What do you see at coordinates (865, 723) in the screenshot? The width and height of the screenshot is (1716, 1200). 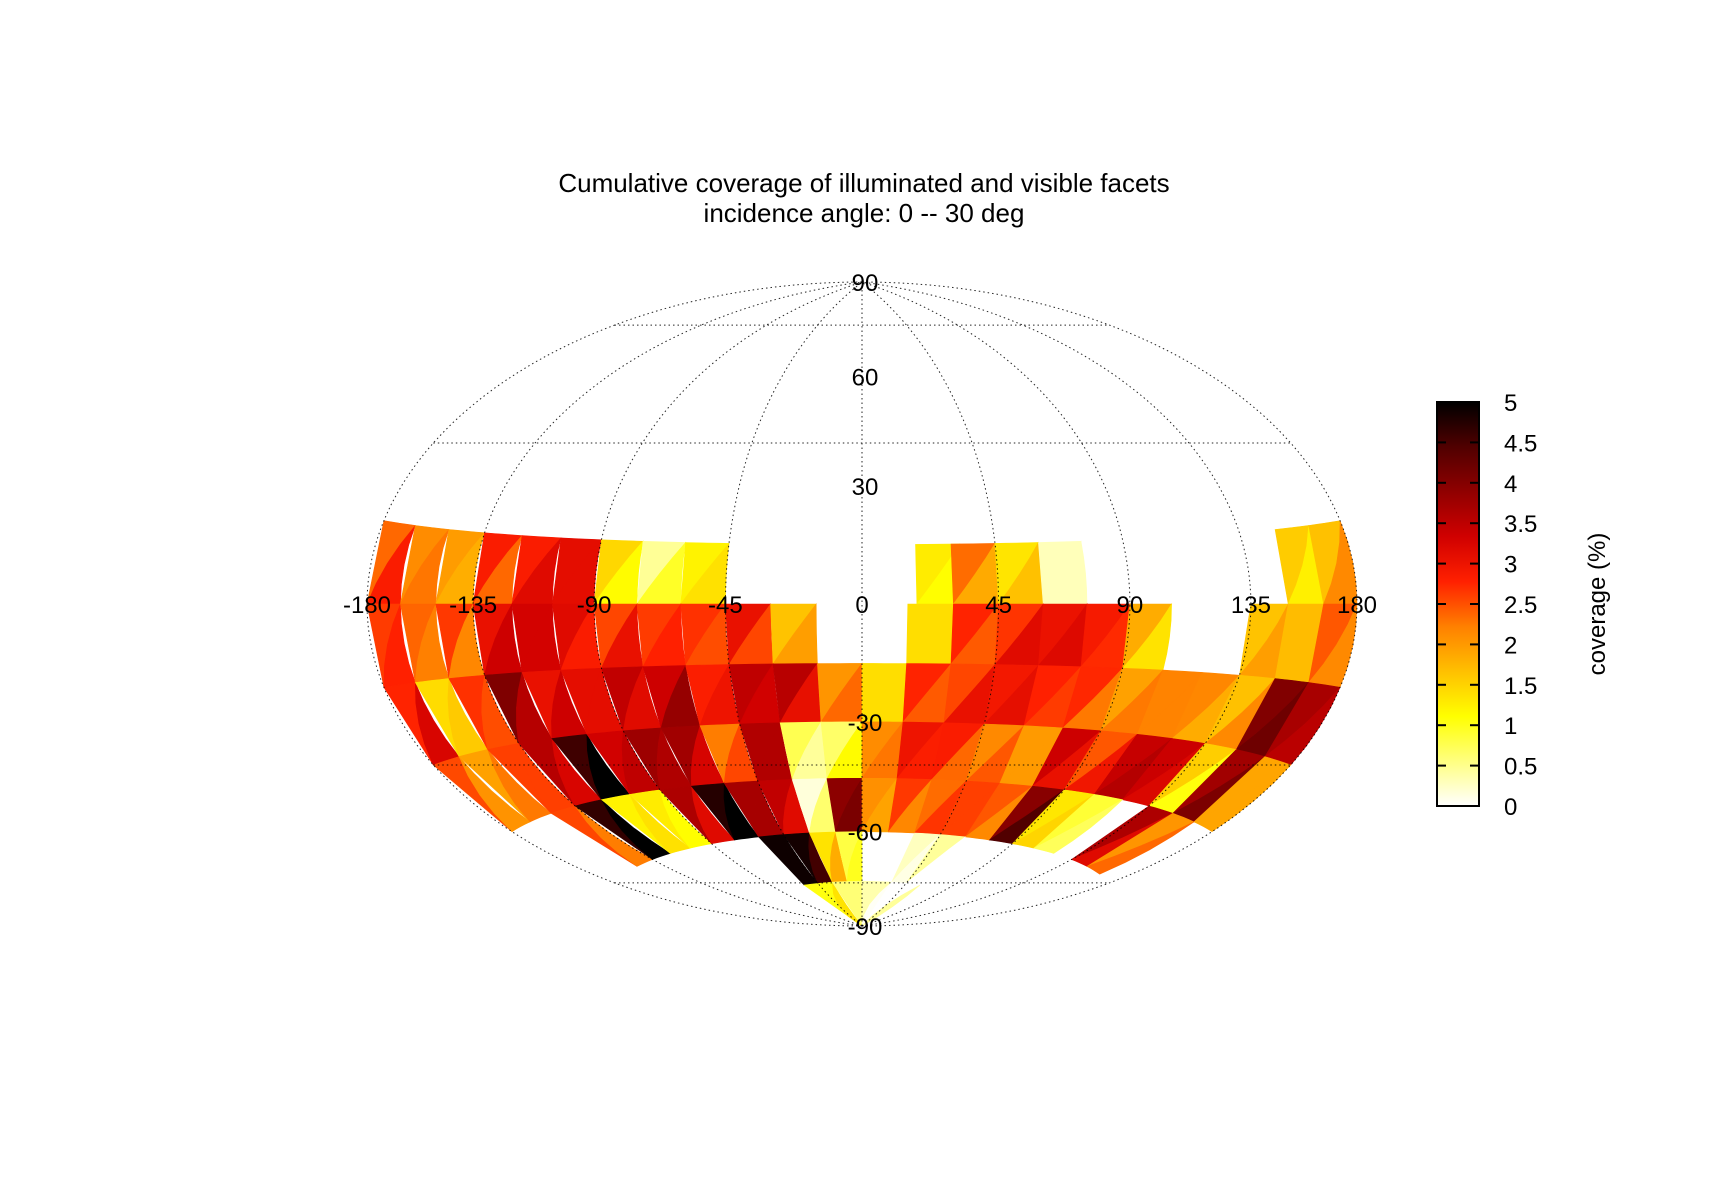 I see `lat-tick-label: -30` at bounding box center [865, 723].